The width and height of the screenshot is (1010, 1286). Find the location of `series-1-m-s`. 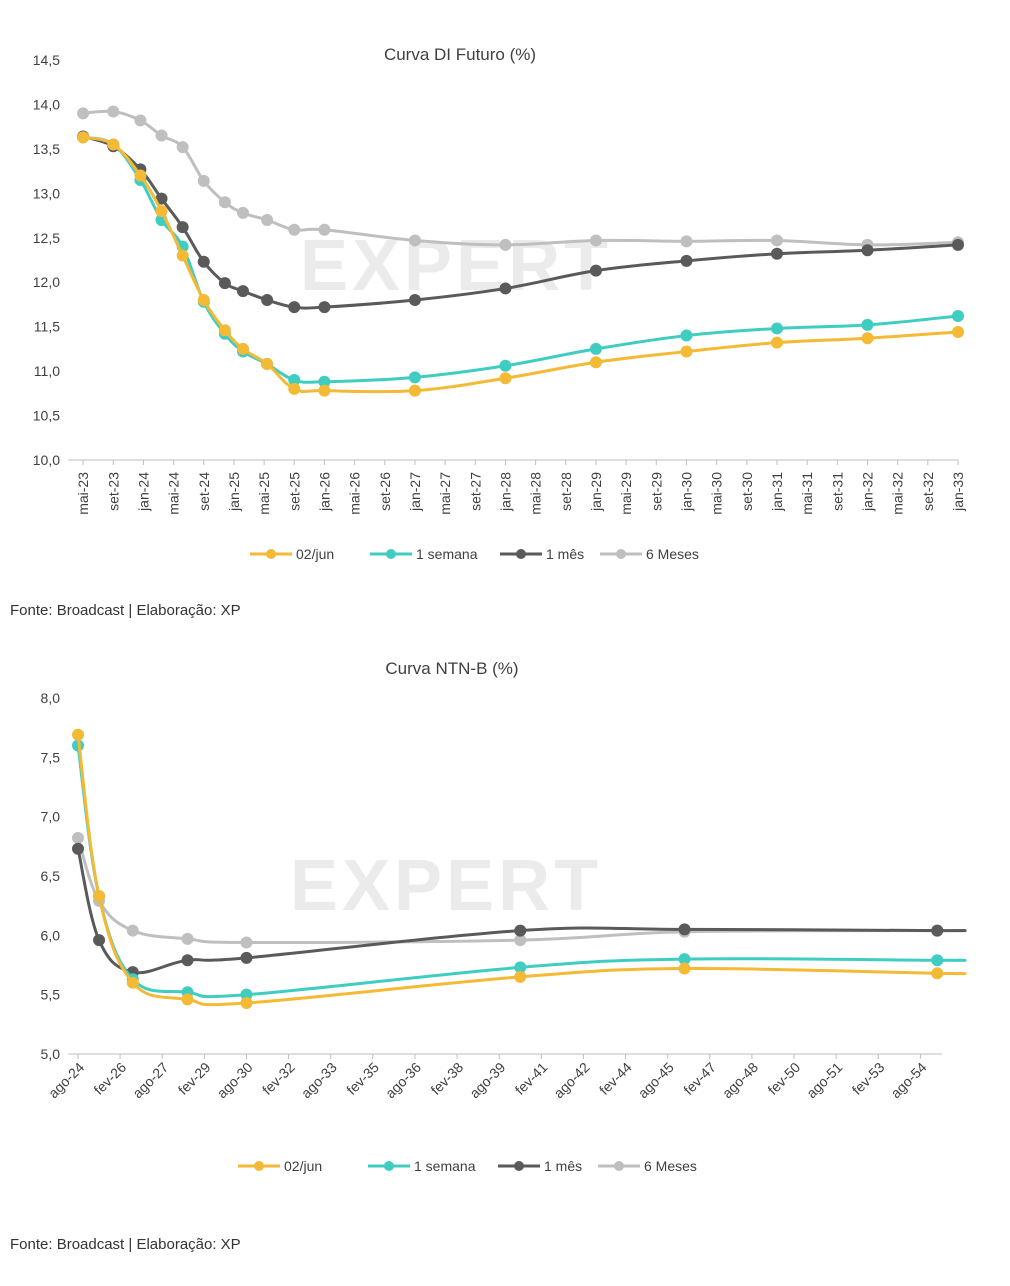

series-1-m-s is located at coordinates (520, 222).